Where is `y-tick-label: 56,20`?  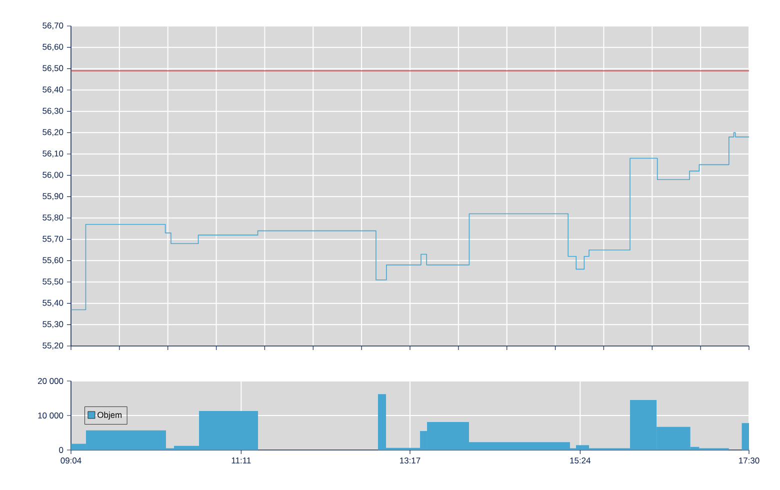
y-tick-label: 56,20 is located at coordinates (53, 132).